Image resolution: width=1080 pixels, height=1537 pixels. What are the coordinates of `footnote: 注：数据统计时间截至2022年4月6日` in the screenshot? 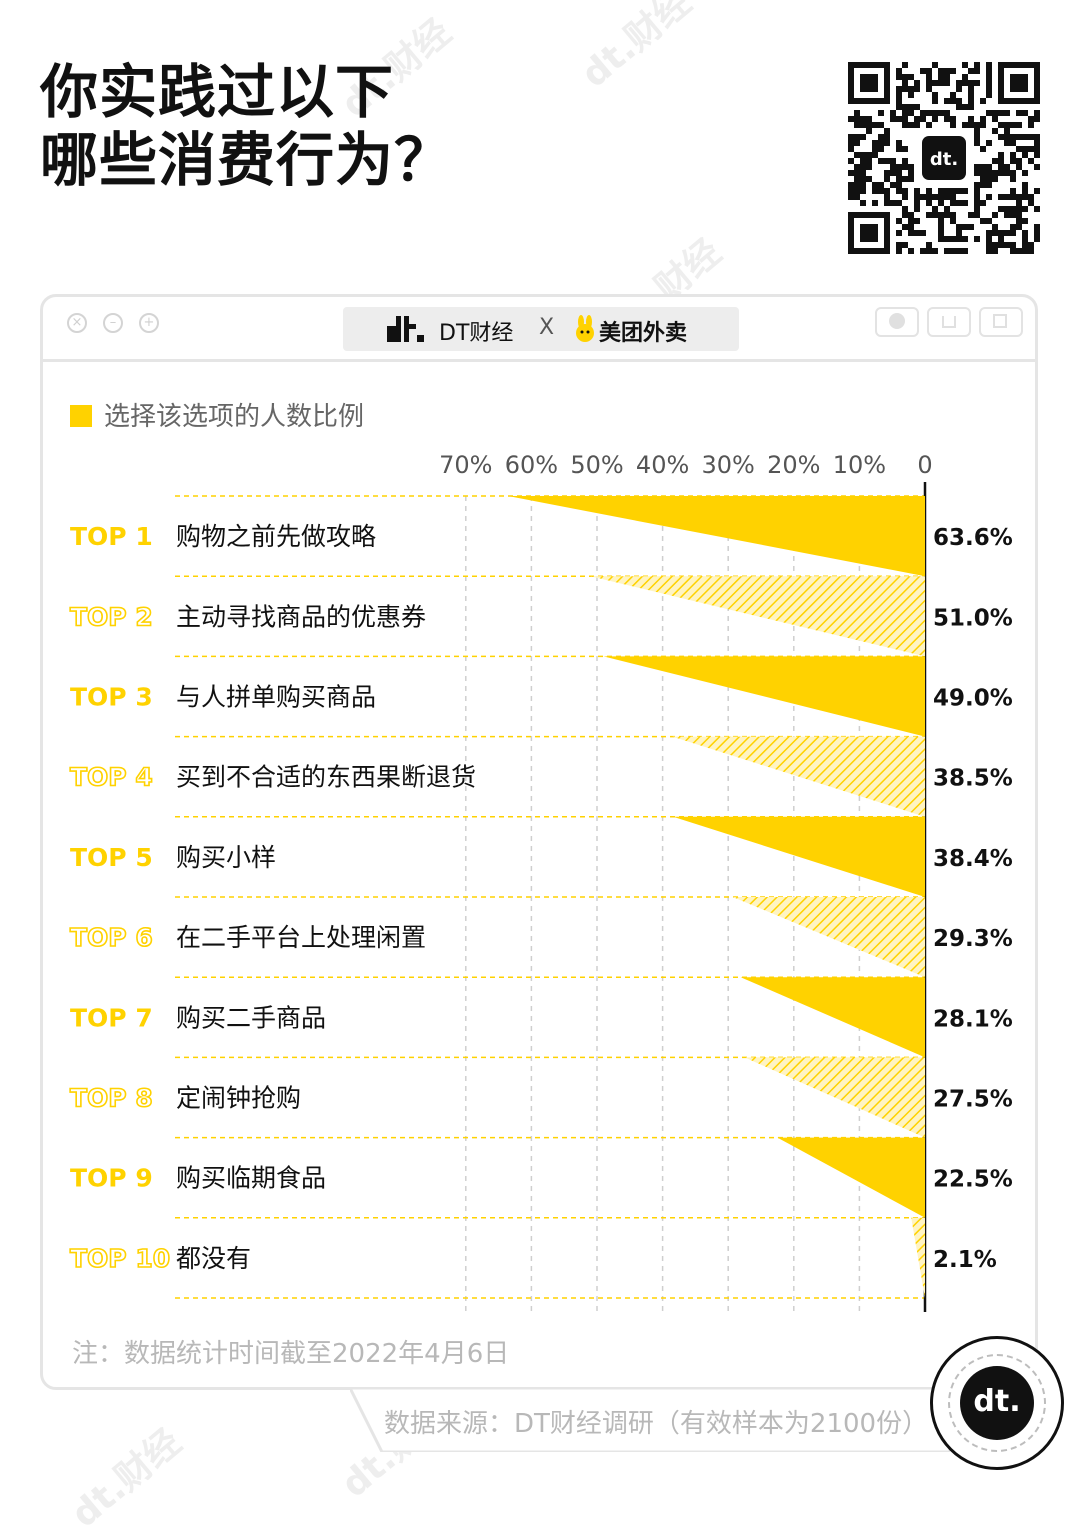 It's located at (291, 1354).